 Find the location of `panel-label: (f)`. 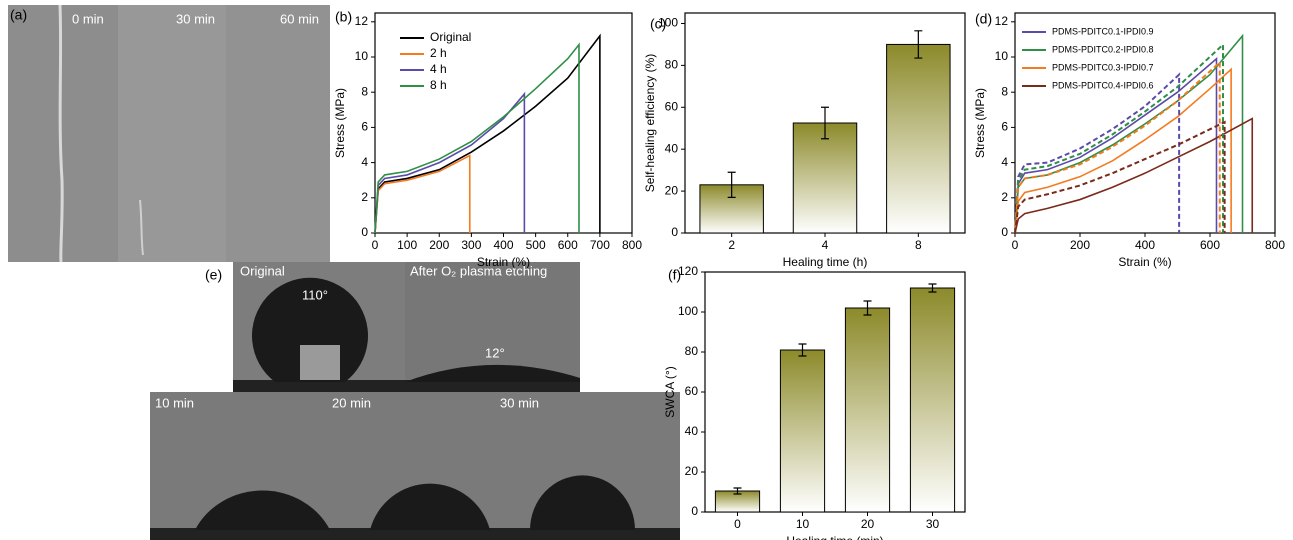

panel-label: (f) is located at coordinates (674, 275).